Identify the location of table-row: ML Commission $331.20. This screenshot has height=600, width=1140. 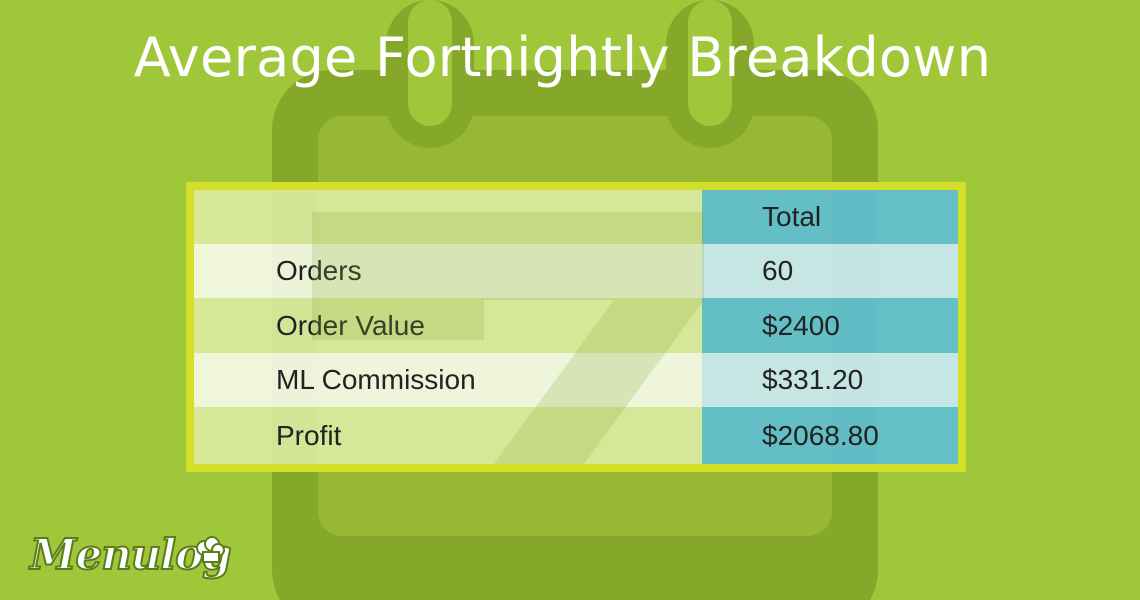
(576, 380).